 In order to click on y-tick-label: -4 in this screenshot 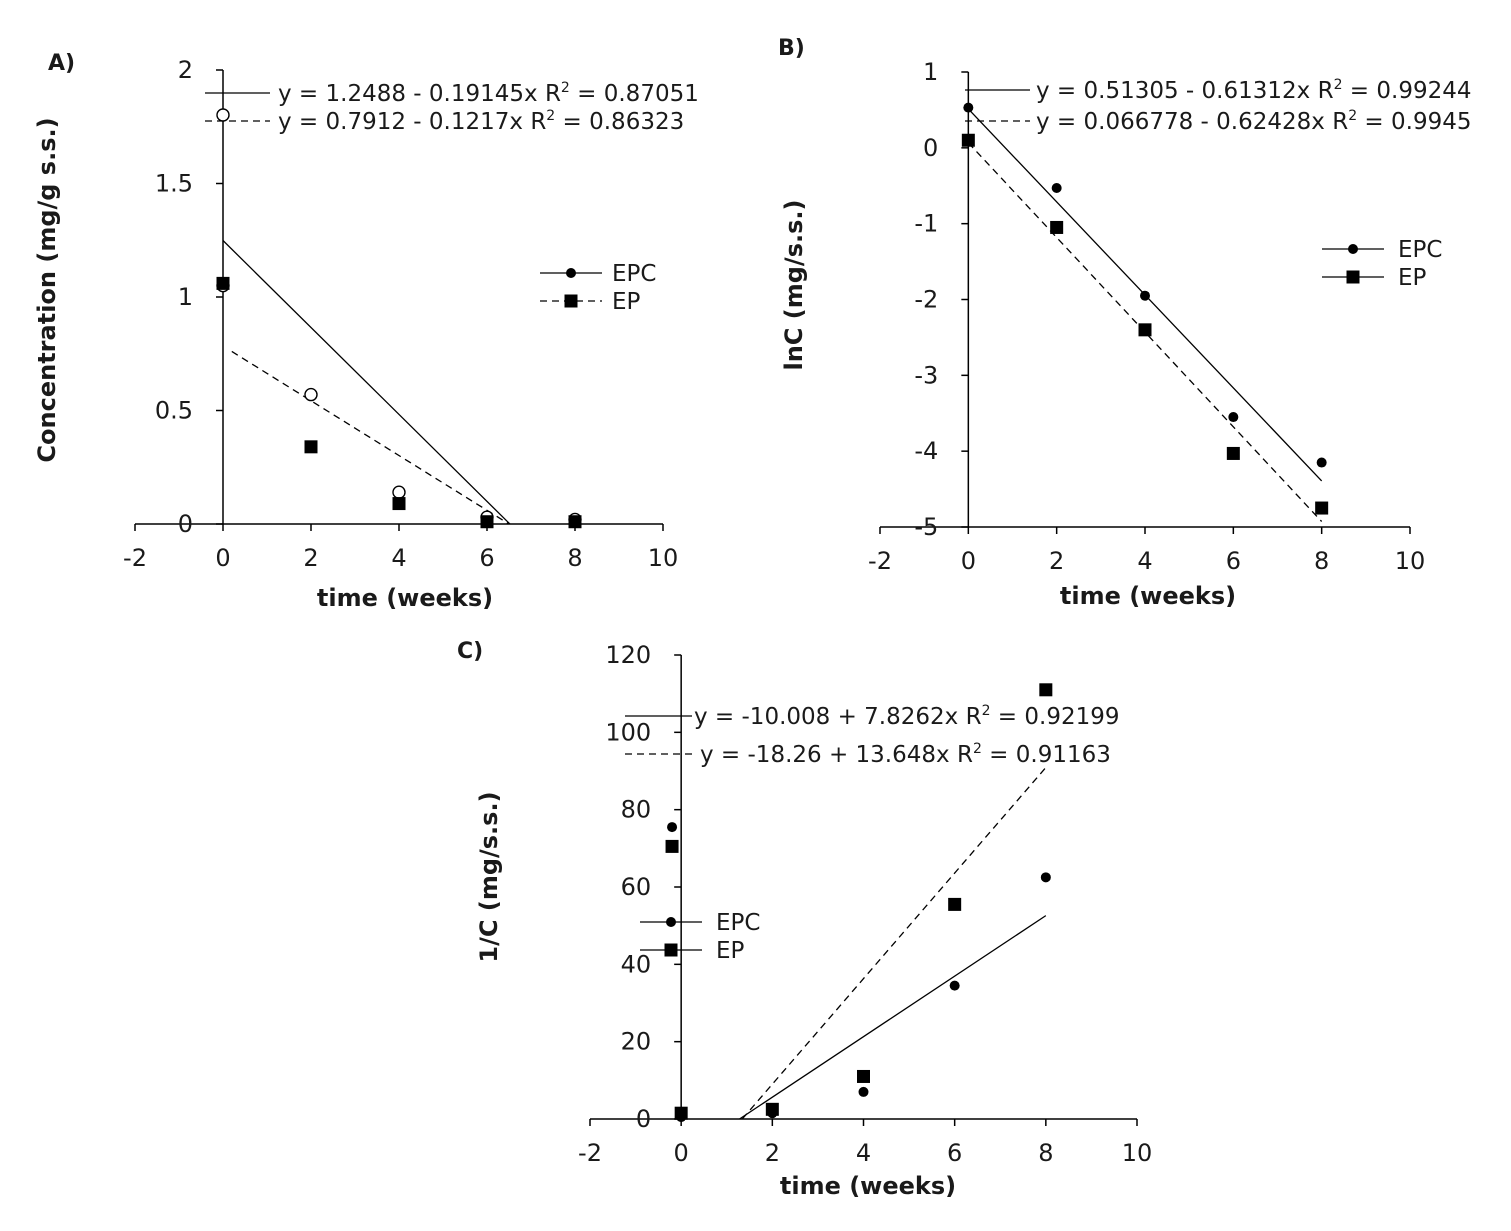, I will do `click(926, 451)`.